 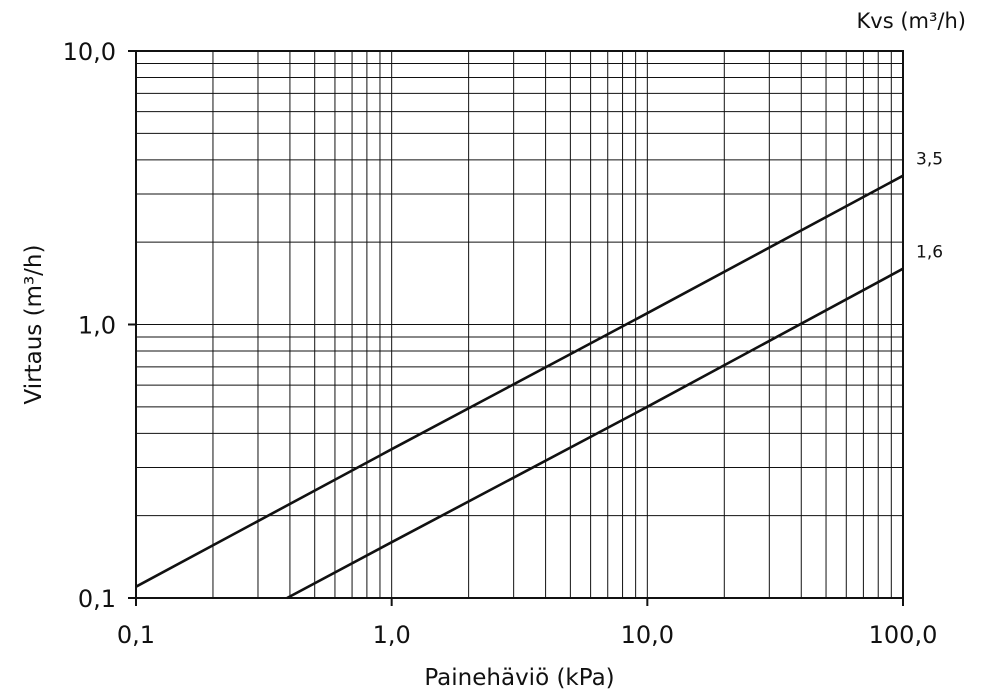 I want to click on legend-title: Kvs (m³/h), so click(x=911, y=21).